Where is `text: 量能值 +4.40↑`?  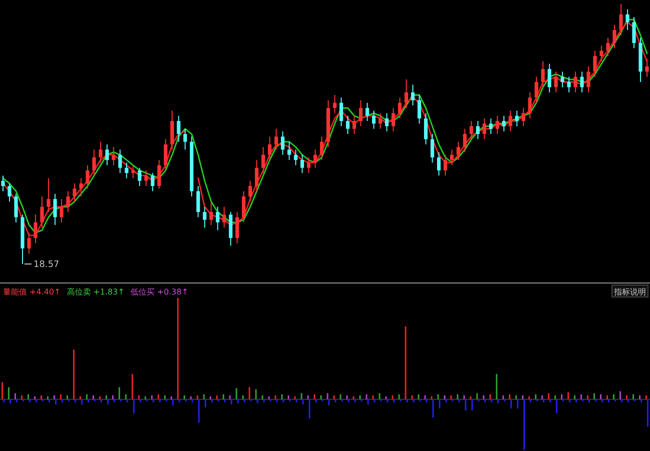
text: 量能值 +4.40↑ is located at coordinates (32, 292).